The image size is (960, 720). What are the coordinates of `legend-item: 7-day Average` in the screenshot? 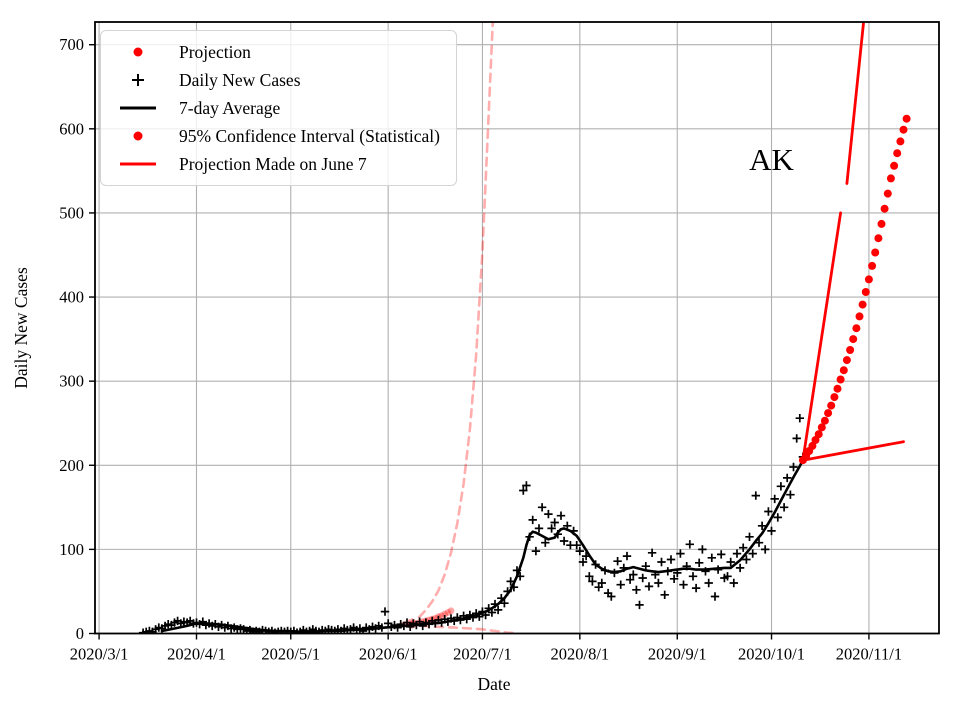 It's located at (274, 108).